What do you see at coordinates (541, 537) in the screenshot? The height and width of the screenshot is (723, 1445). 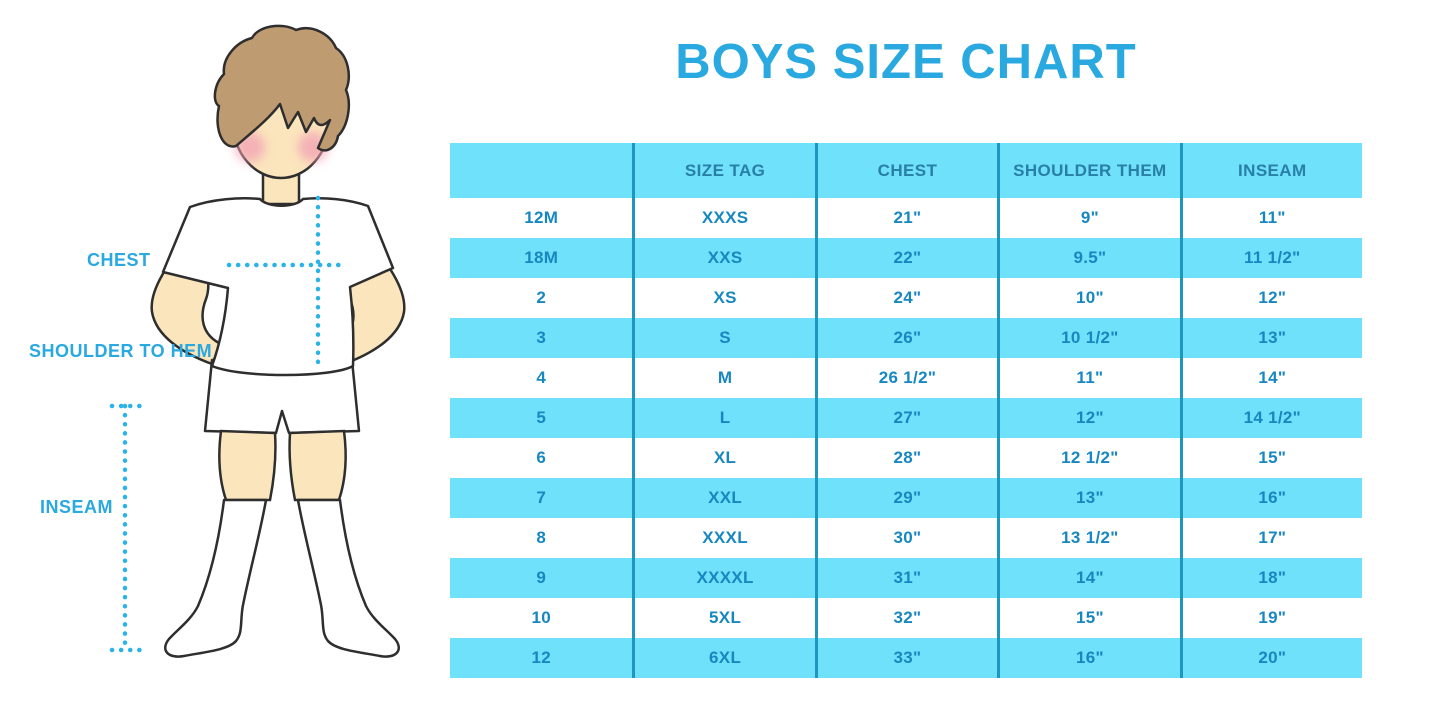 I see `table-cell: 8` at bounding box center [541, 537].